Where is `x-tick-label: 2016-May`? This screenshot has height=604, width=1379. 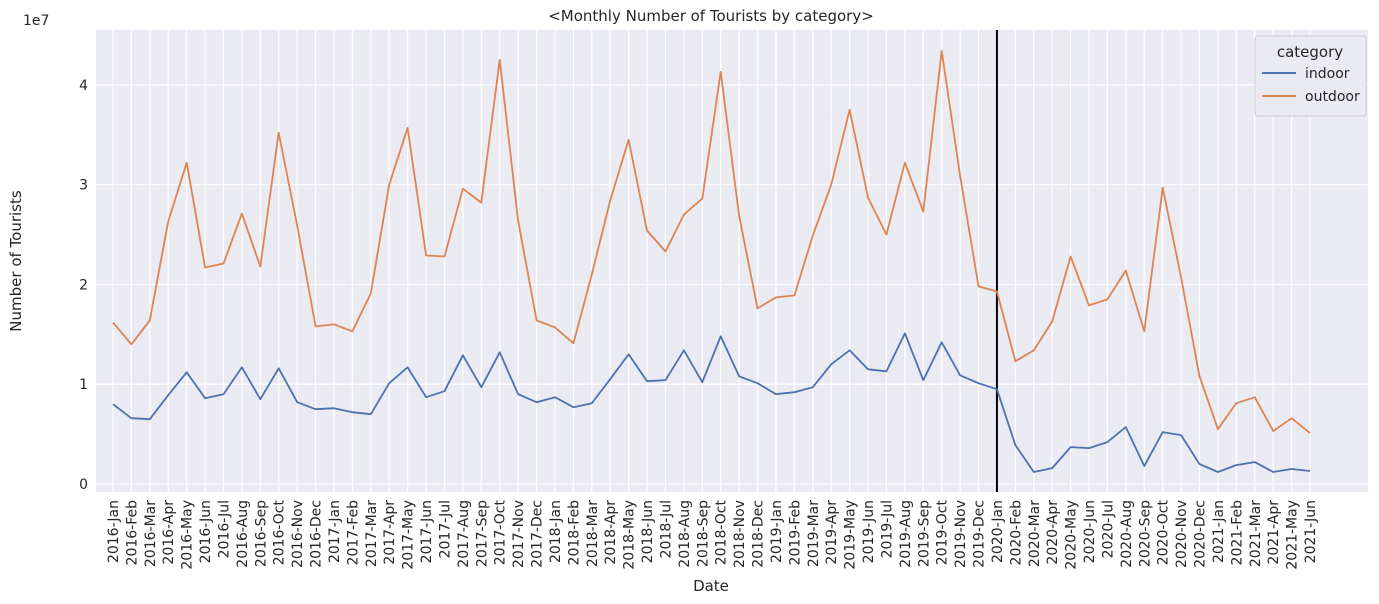 x-tick-label: 2016-May is located at coordinates (188, 535).